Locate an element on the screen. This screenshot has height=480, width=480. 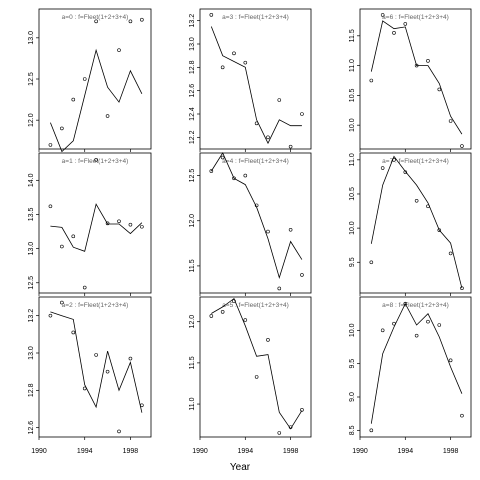
panel-strip-label: a=2 : f=Fleet(1+2+3+4) is located at coordinates (95, 305).